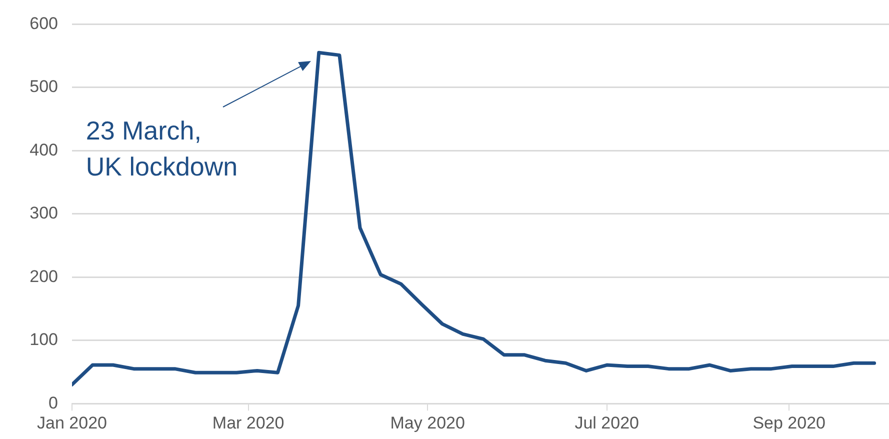 This screenshot has height=439, width=889. Describe the element at coordinates (44, 276) in the screenshot. I see `y-tick-label: 200` at that location.